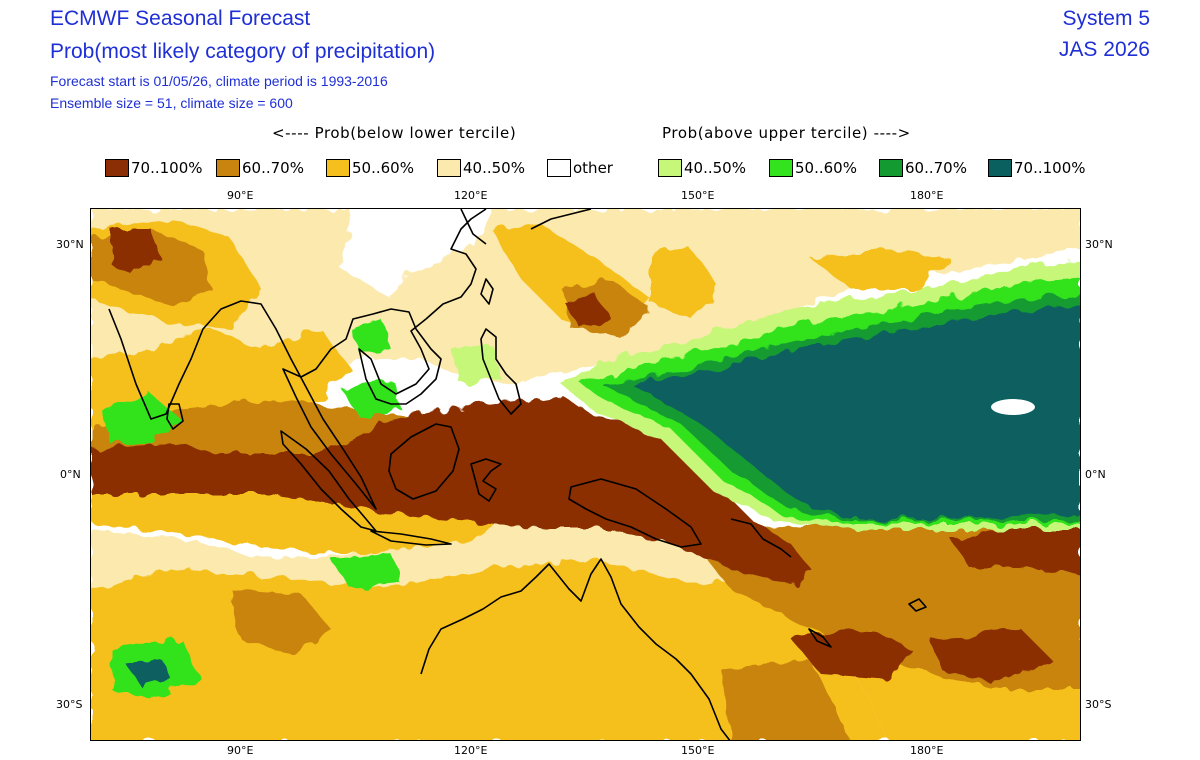  I want to click on lon-tick-150e-bottom: 150°E, so click(698, 750).